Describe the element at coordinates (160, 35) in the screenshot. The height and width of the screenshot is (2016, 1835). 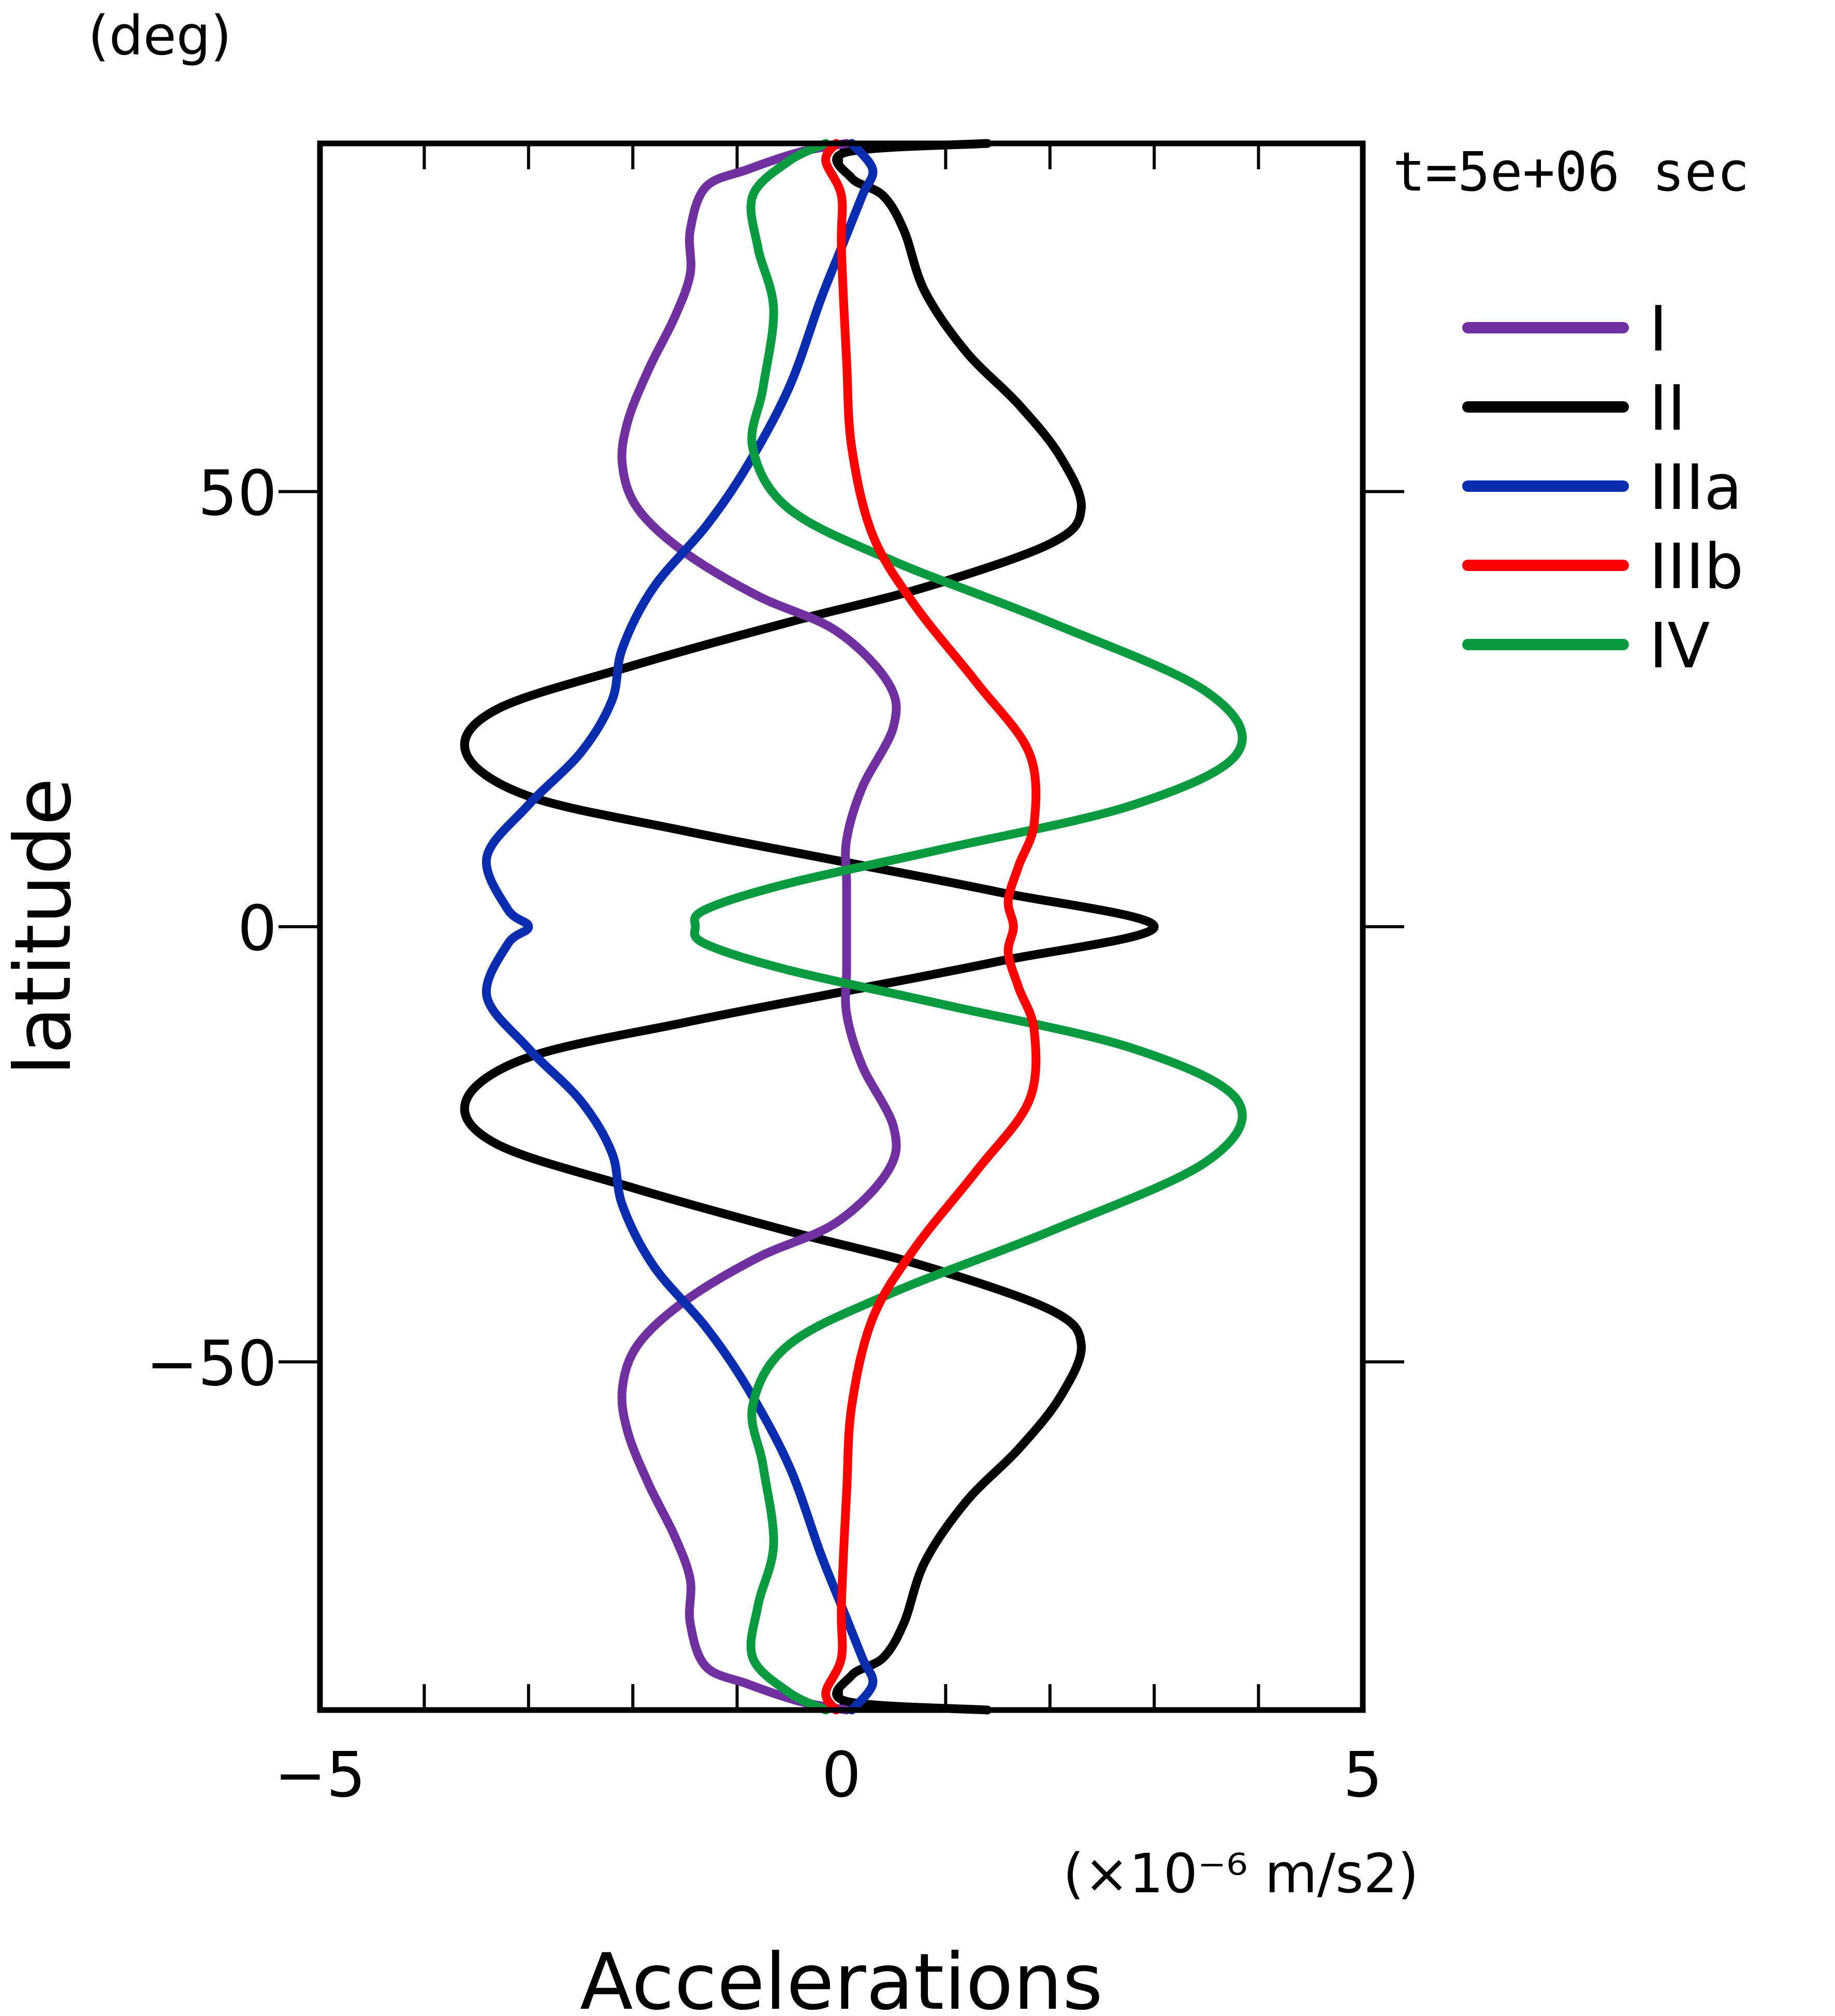
I see `y-unit-label: (deg)` at that location.